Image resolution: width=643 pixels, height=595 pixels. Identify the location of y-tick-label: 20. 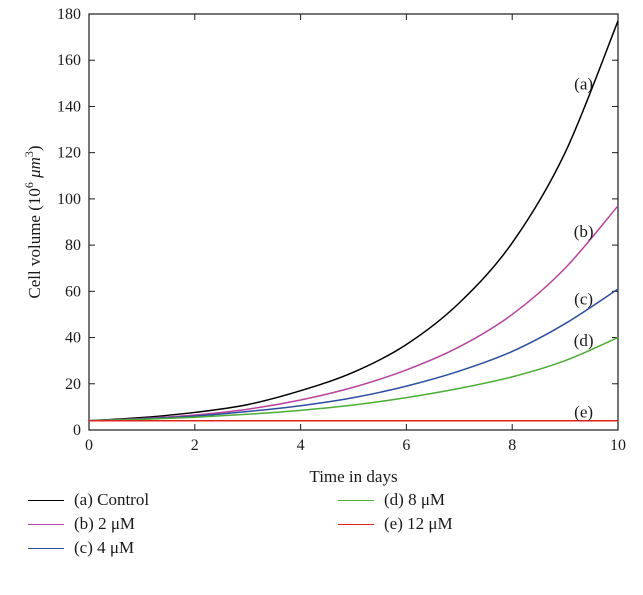
(73, 384).